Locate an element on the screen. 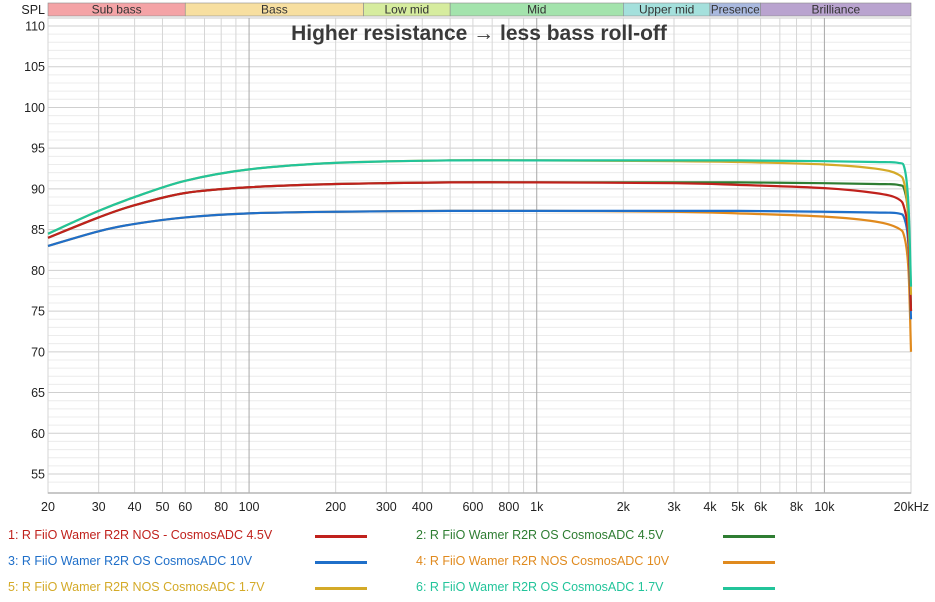  y-tick-label: 55 is located at coordinates (38, 475).